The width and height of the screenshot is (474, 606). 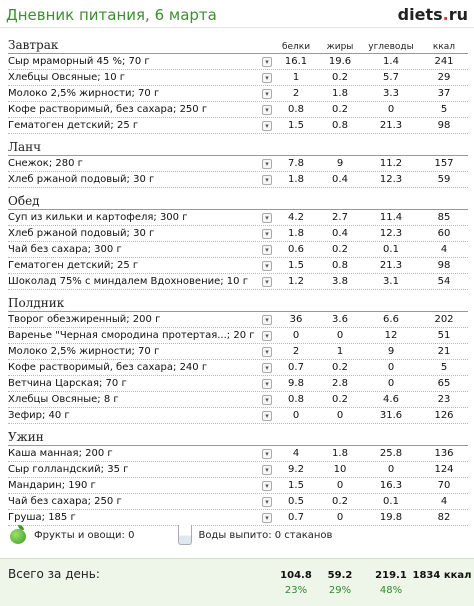 I want to click on food-cell: Чай без сахара; 300 г ▾, so click(x=141, y=250).